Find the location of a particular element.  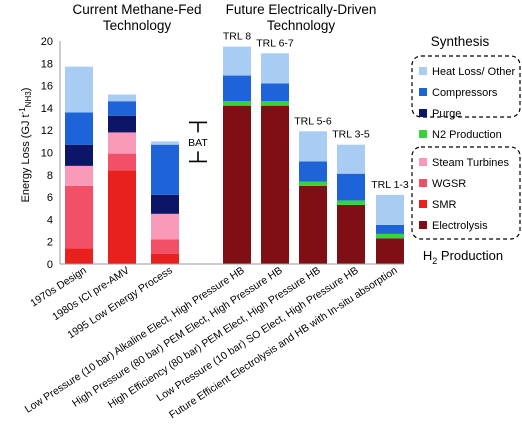

legend-h2-box is located at coordinates (466, 193).